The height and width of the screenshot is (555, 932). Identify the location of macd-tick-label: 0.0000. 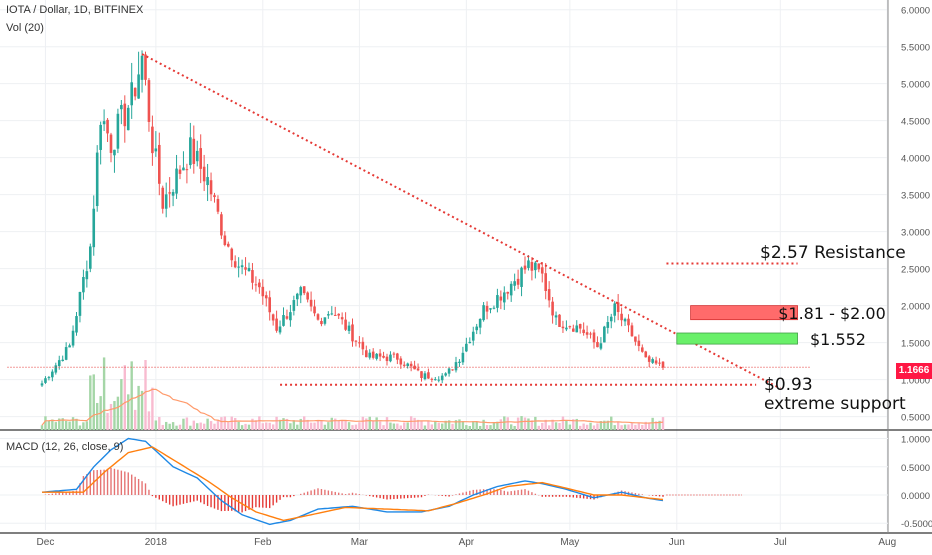
(915, 496).